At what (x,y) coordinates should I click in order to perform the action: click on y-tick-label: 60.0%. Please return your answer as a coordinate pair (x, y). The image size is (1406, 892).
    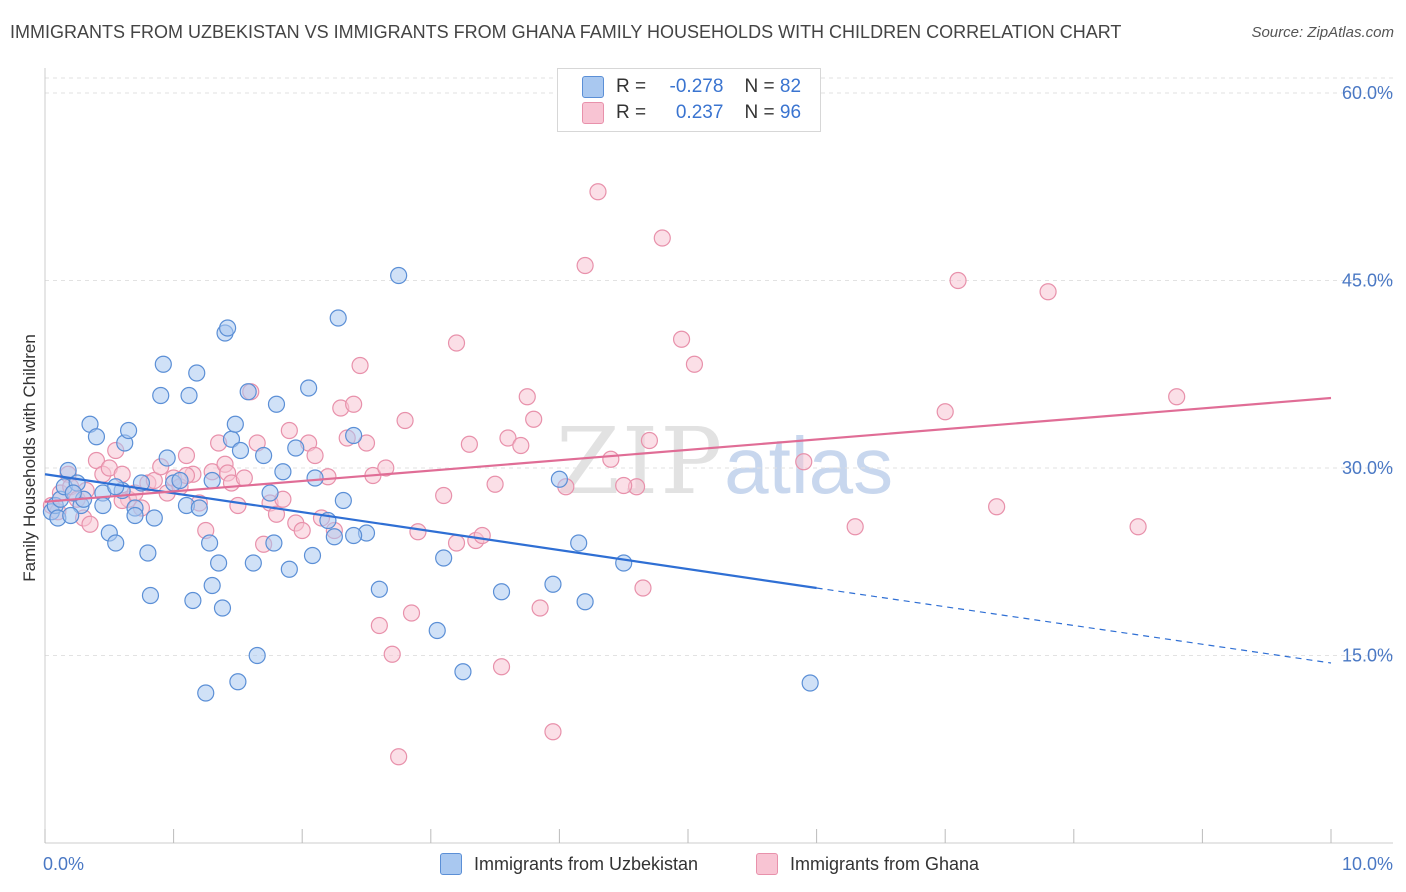
    Looking at the image, I should click on (1367, 93).